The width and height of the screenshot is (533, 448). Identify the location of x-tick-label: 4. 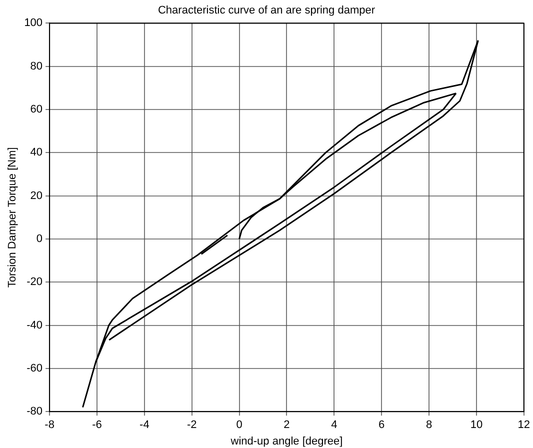
(334, 425).